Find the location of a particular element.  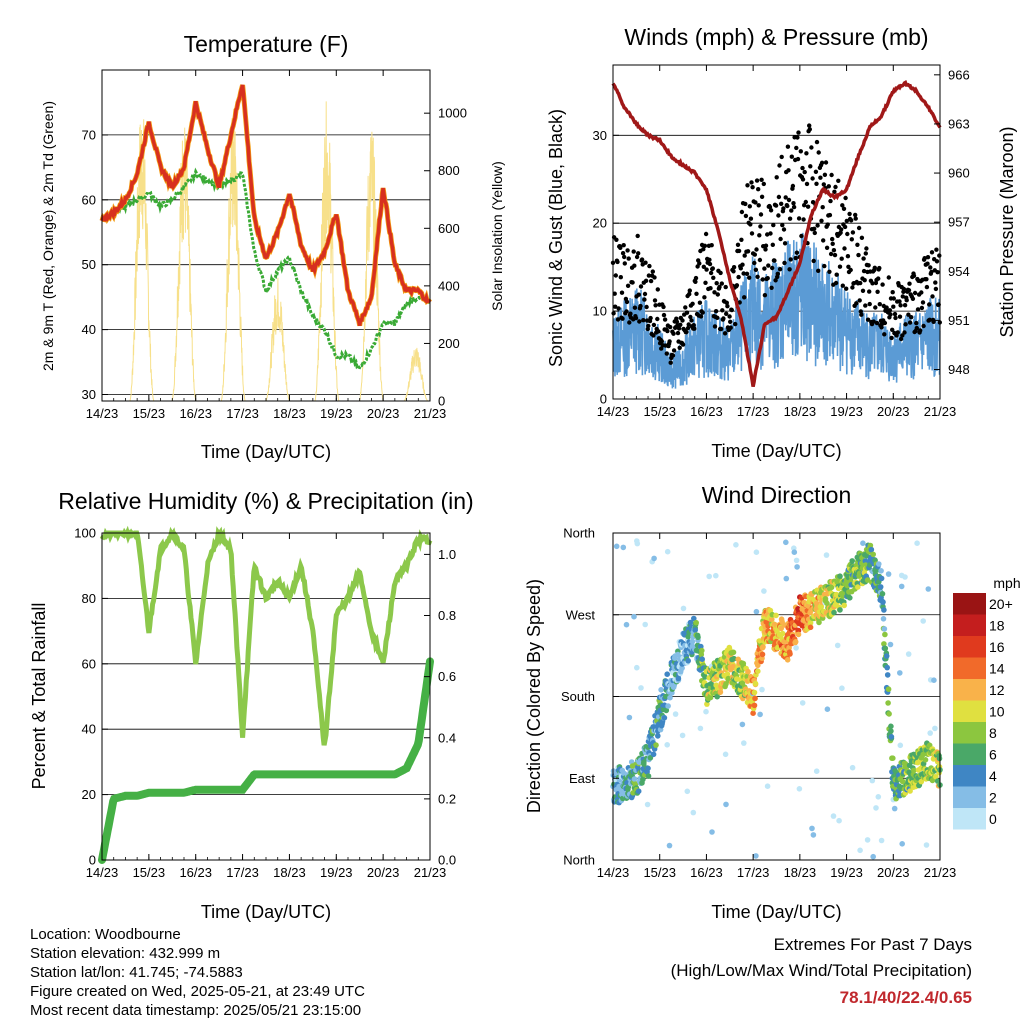

temperature-xtick-label: 14/23 is located at coordinates (102, 413).